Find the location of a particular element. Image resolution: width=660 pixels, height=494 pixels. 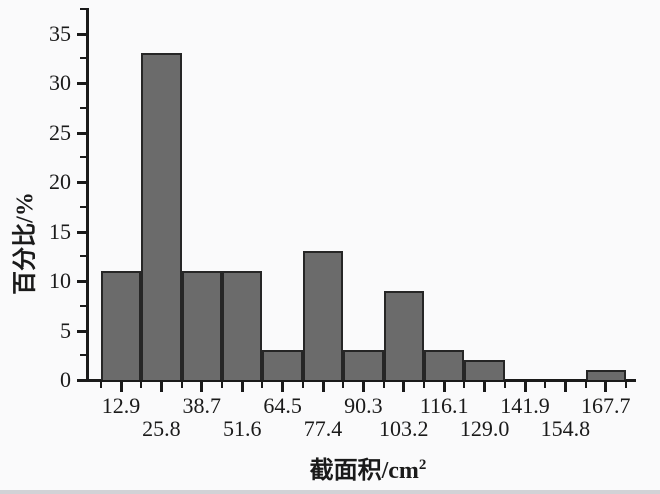

y-tick-label: 30 is located at coordinates (60, 82).